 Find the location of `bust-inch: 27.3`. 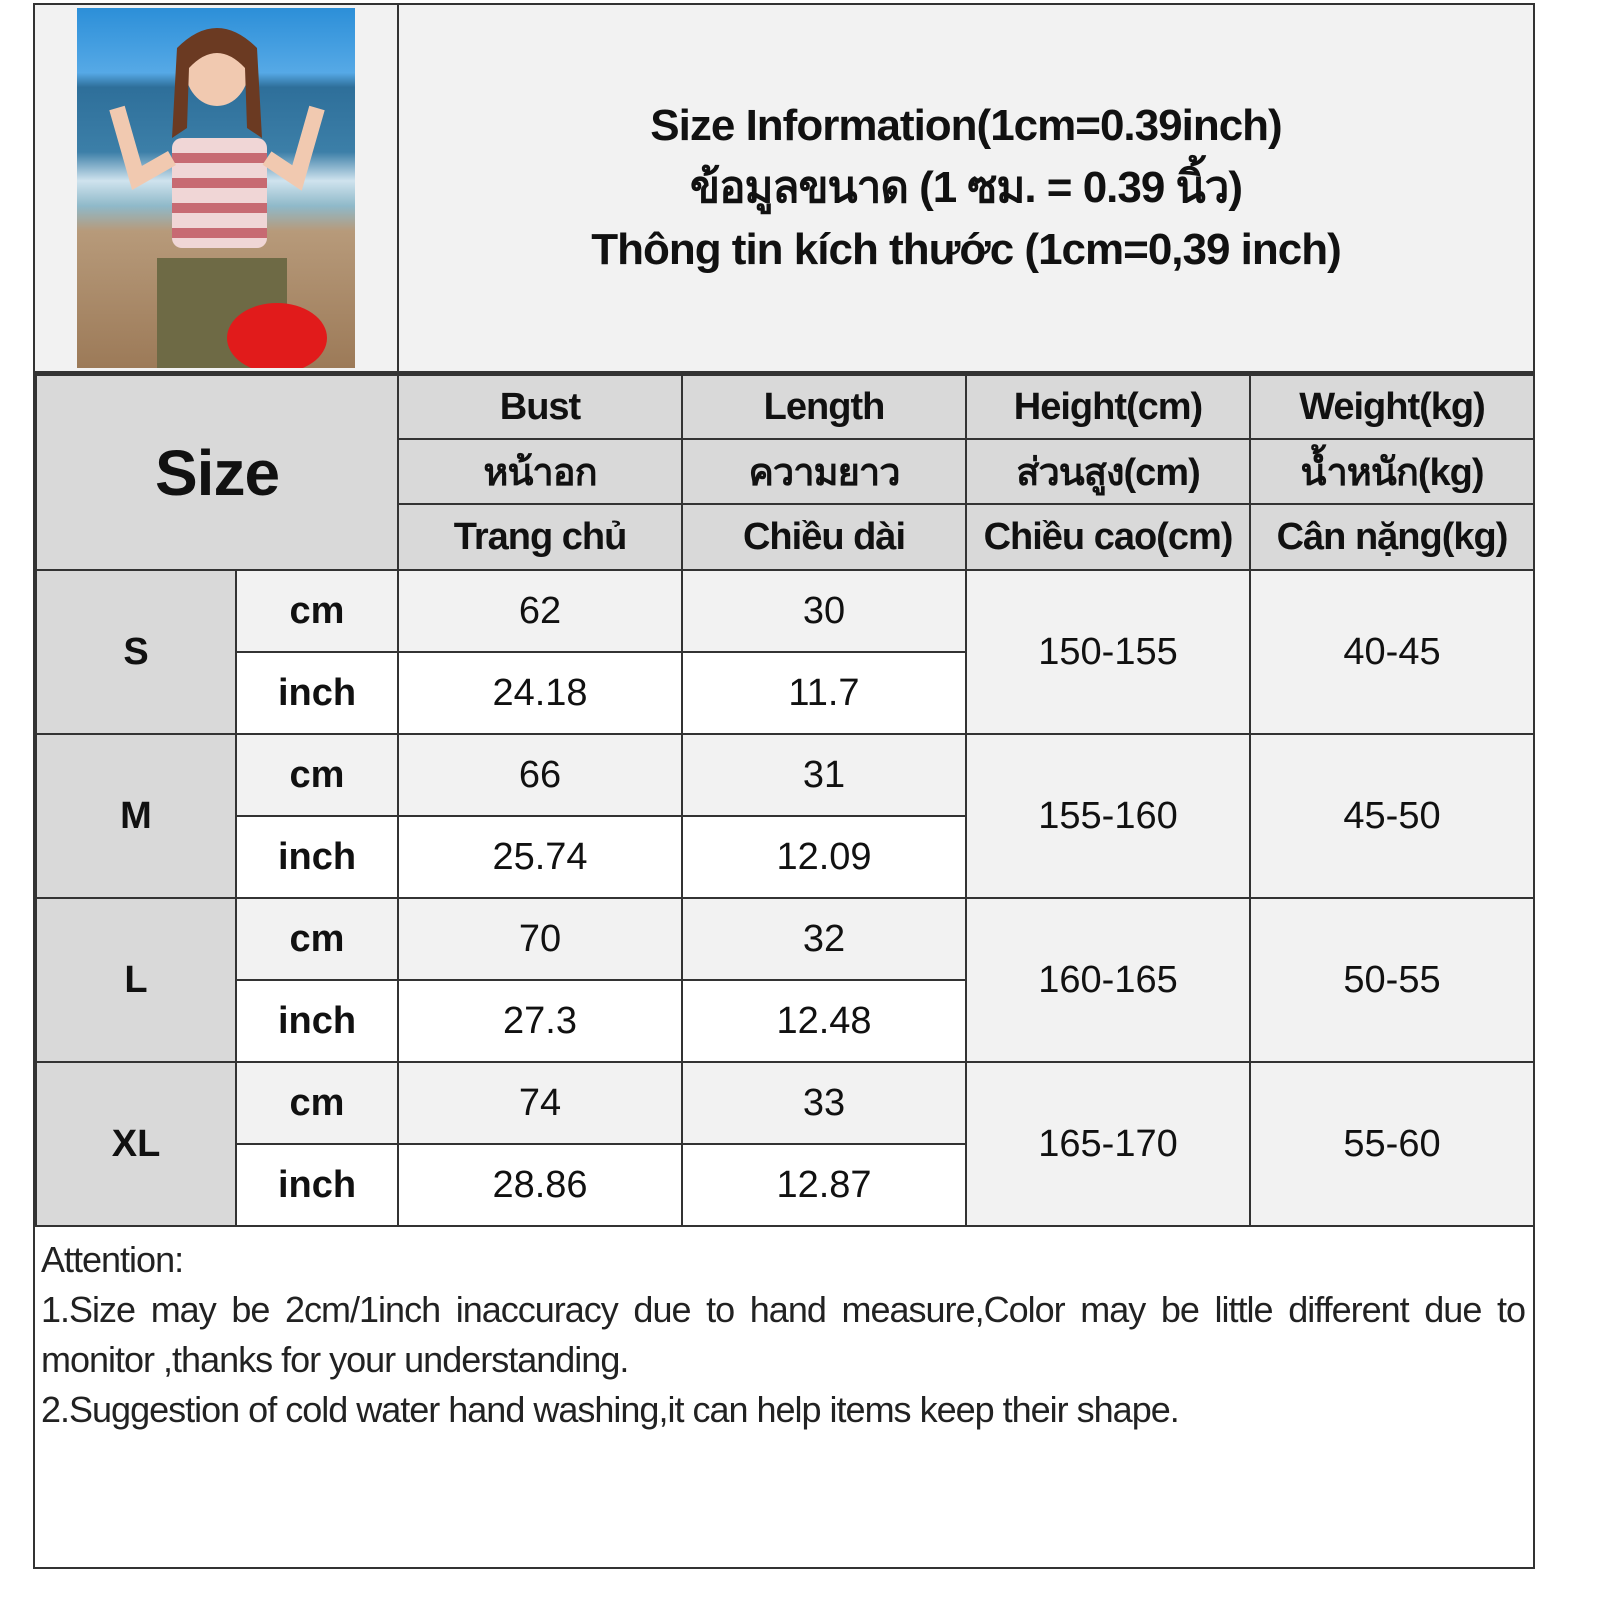

bust-inch: 27.3 is located at coordinates (540, 1021).